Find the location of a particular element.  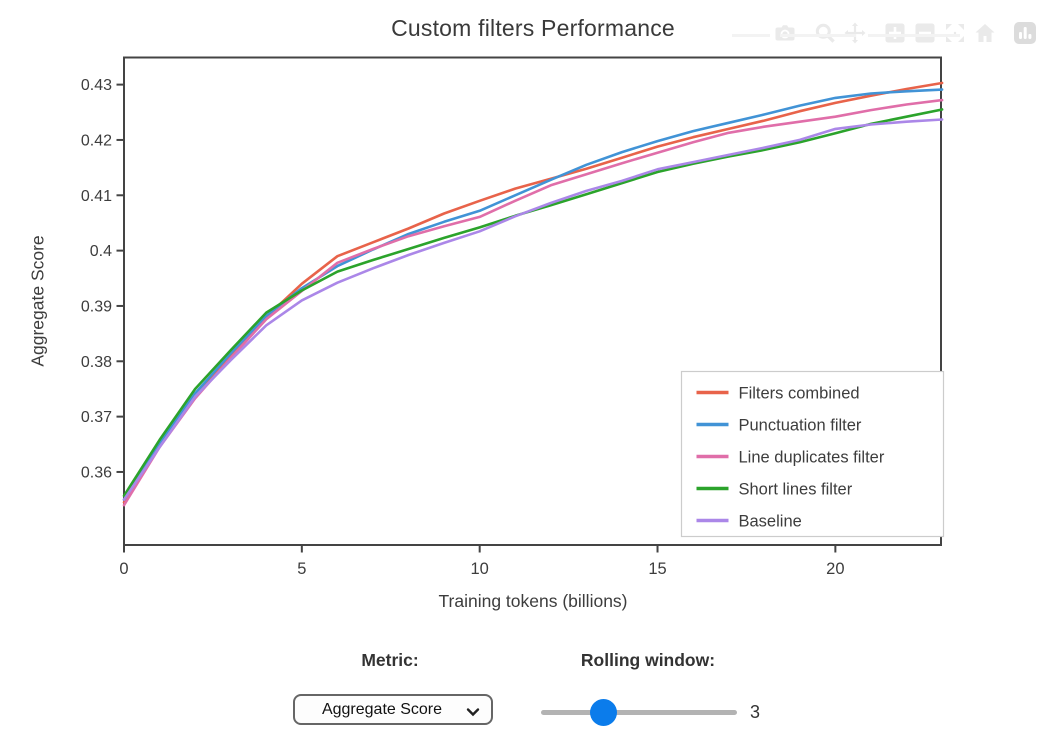

chevron-down-icon is located at coordinates (473, 714).